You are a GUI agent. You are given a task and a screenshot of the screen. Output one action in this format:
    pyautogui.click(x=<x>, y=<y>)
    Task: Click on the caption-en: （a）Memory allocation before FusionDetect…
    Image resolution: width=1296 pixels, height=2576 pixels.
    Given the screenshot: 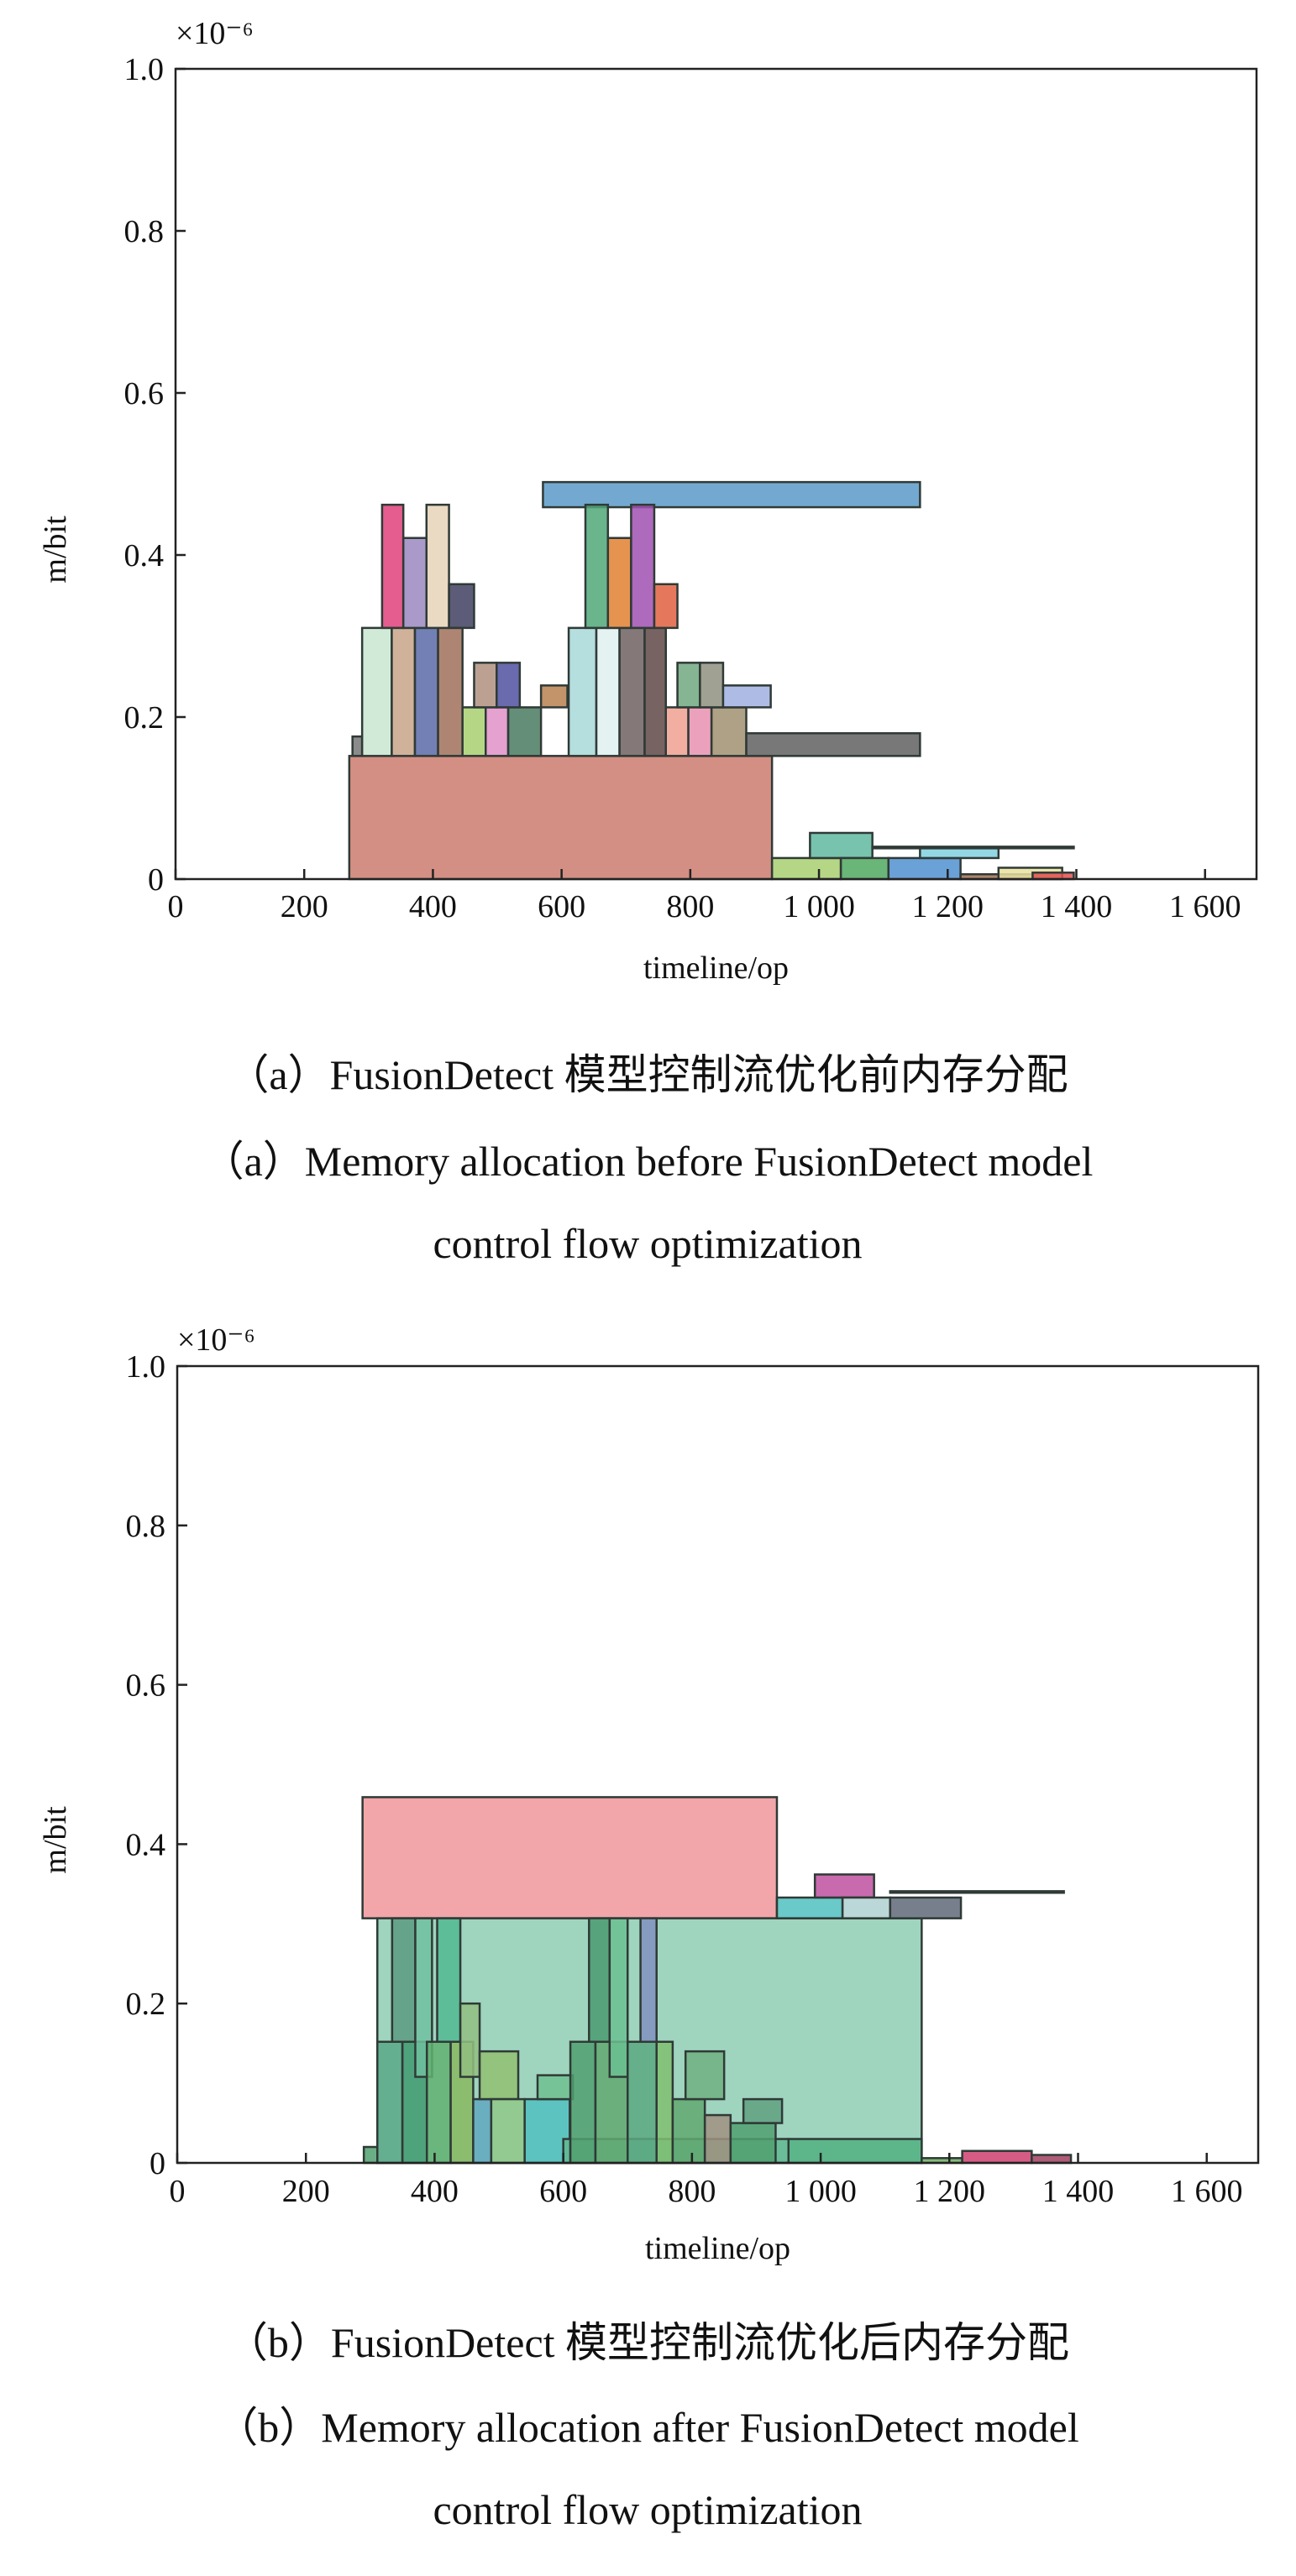 What is the action you would take?
    pyautogui.click(x=648, y=1161)
    